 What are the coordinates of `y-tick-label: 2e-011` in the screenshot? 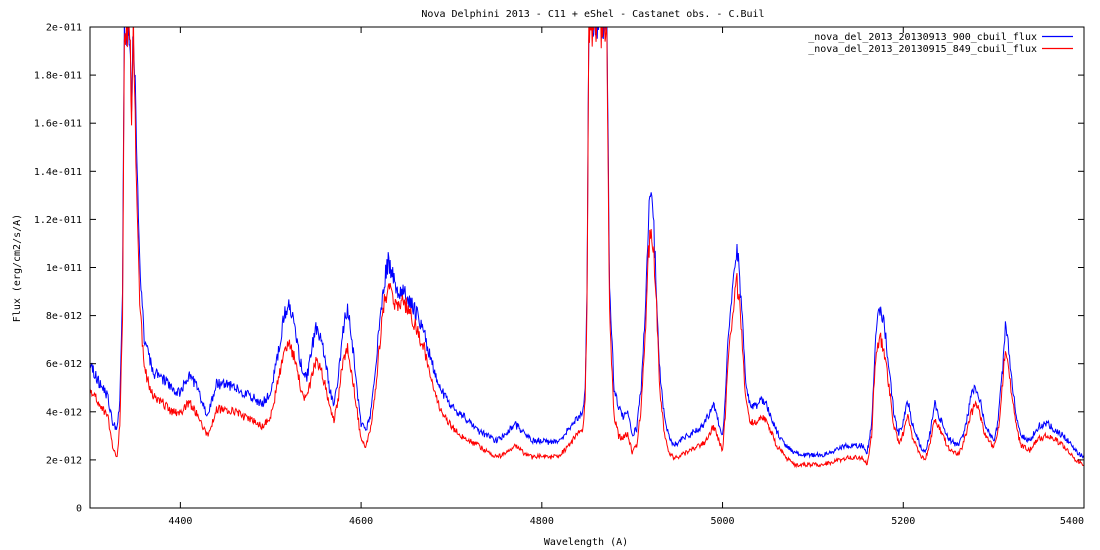 It's located at (64, 28).